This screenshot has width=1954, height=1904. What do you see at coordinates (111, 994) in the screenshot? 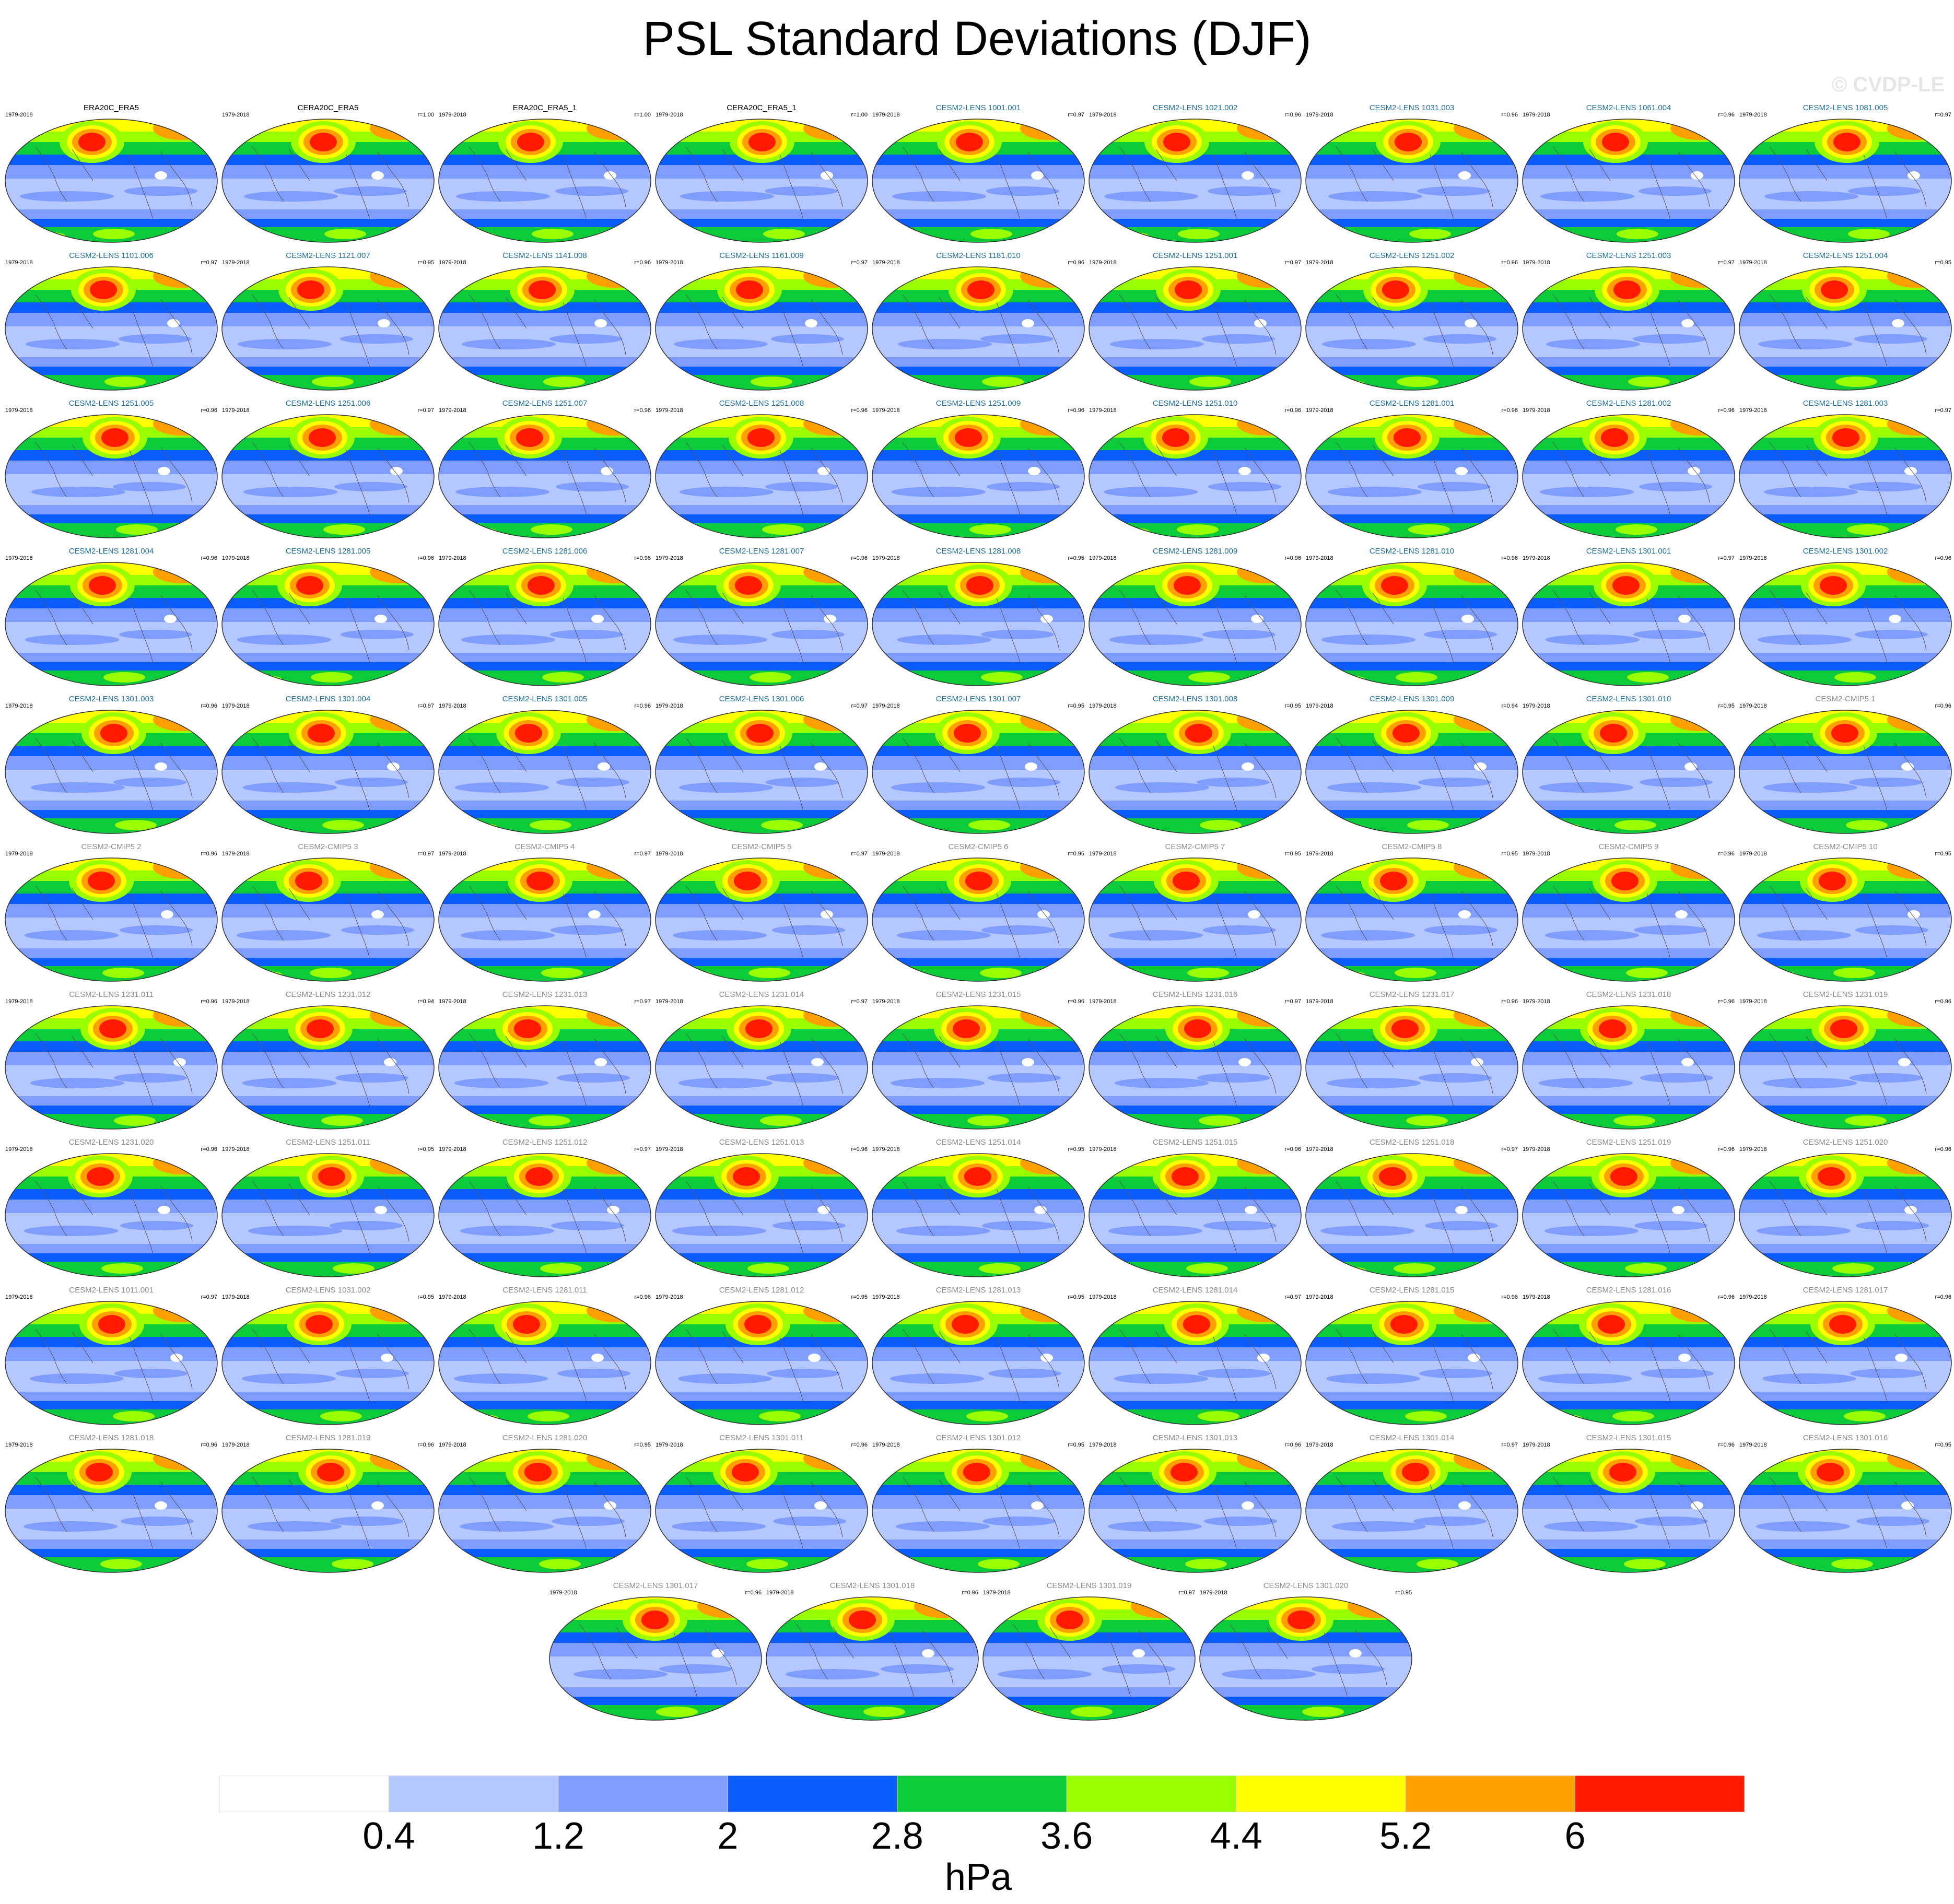
I see `panel-title: CESM2-LENS 1231.011` at bounding box center [111, 994].